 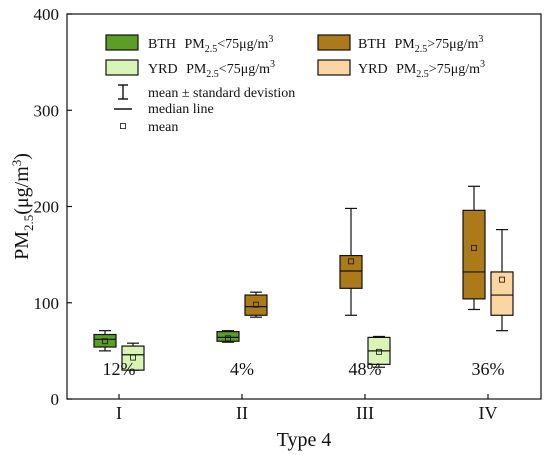 I want to click on y-tick-label: 400, so click(x=47, y=14).